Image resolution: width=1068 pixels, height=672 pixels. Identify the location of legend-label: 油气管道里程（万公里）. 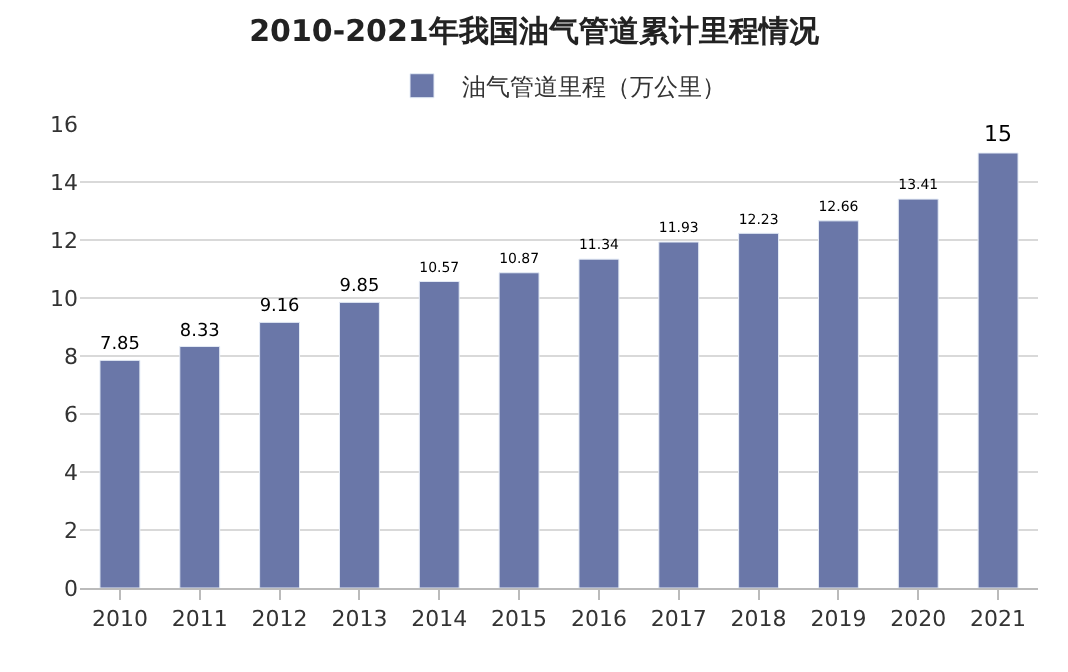
(594, 87).